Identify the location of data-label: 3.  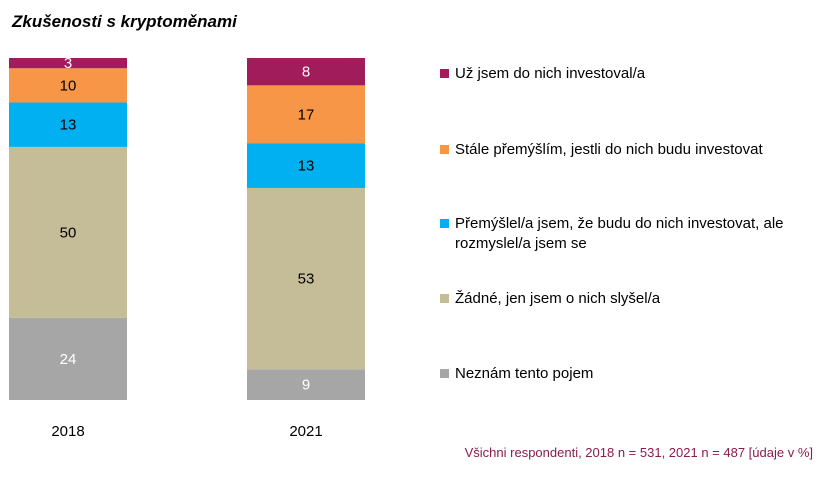
(68, 63).